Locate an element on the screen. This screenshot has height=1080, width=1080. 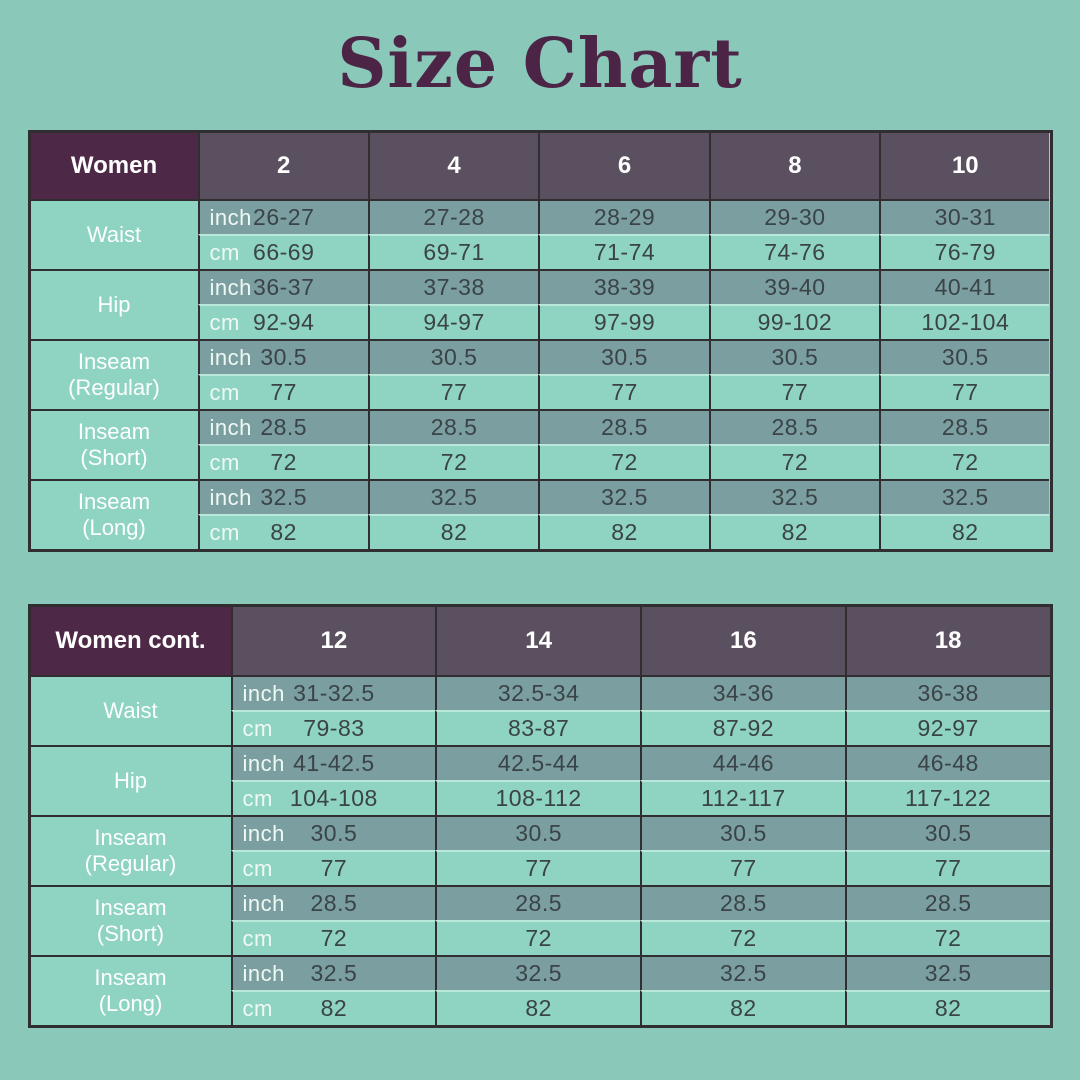
table-corner-label: Women cont. is located at coordinates (130, 641).